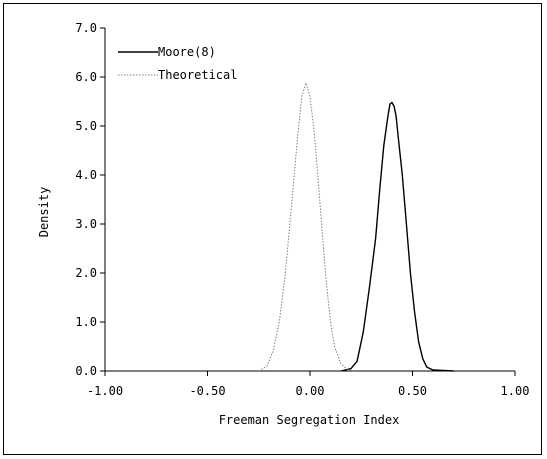 The width and height of the screenshot is (547, 459). I want to click on legend-label: Moore(8), so click(187, 52).